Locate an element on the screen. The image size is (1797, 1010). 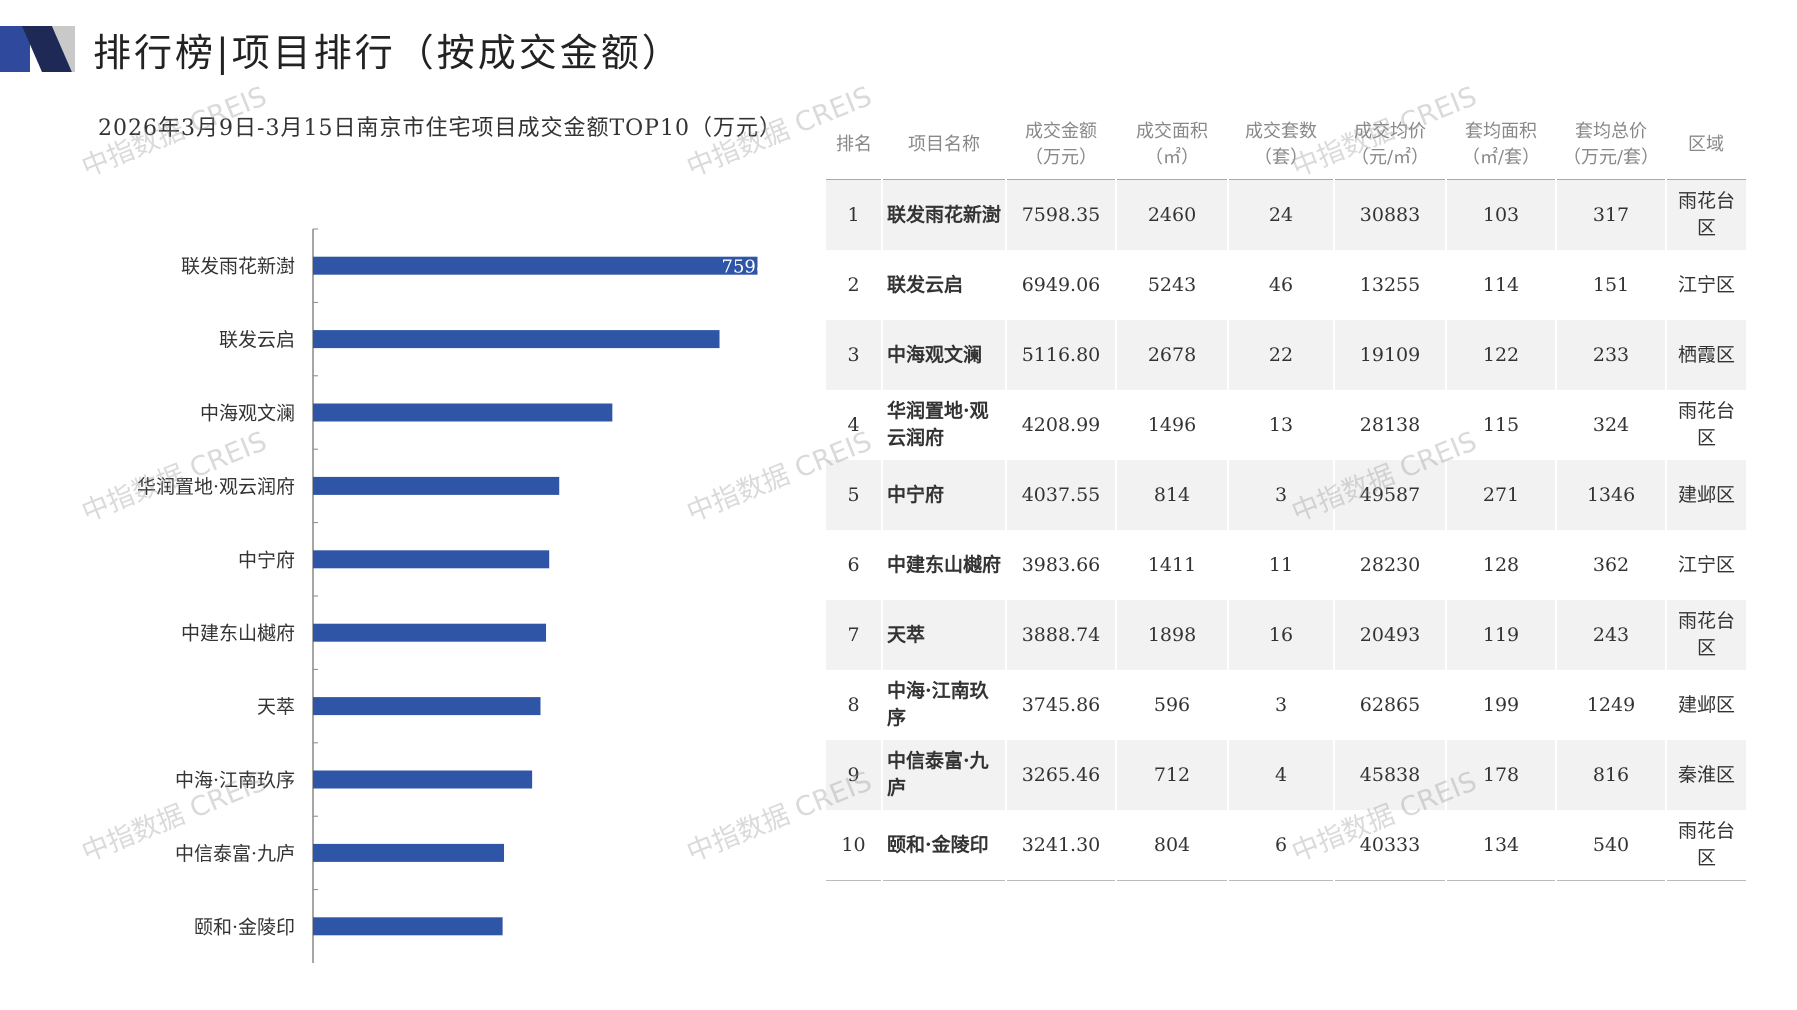
table-row: 3 中海观文澜 5116.80 2678 22 19109 122 233 栖霞区 is located at coordinates (1286, 355).